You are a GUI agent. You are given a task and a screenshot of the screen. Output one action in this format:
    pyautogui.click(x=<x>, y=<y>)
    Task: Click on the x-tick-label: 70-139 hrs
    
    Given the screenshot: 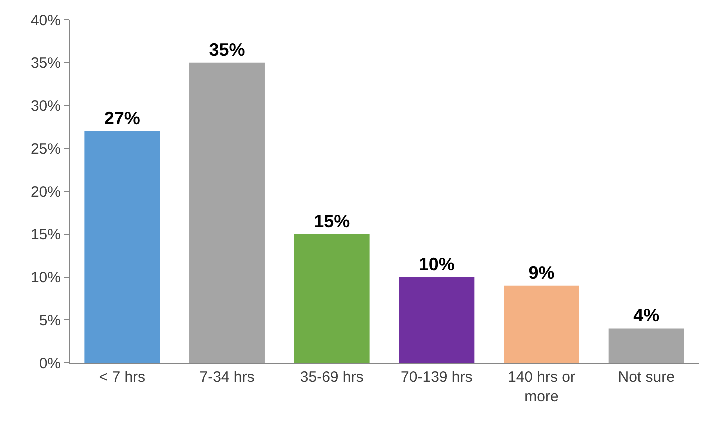 What is the action you would take?
    pyautogui.click(x=437, y=377)
    